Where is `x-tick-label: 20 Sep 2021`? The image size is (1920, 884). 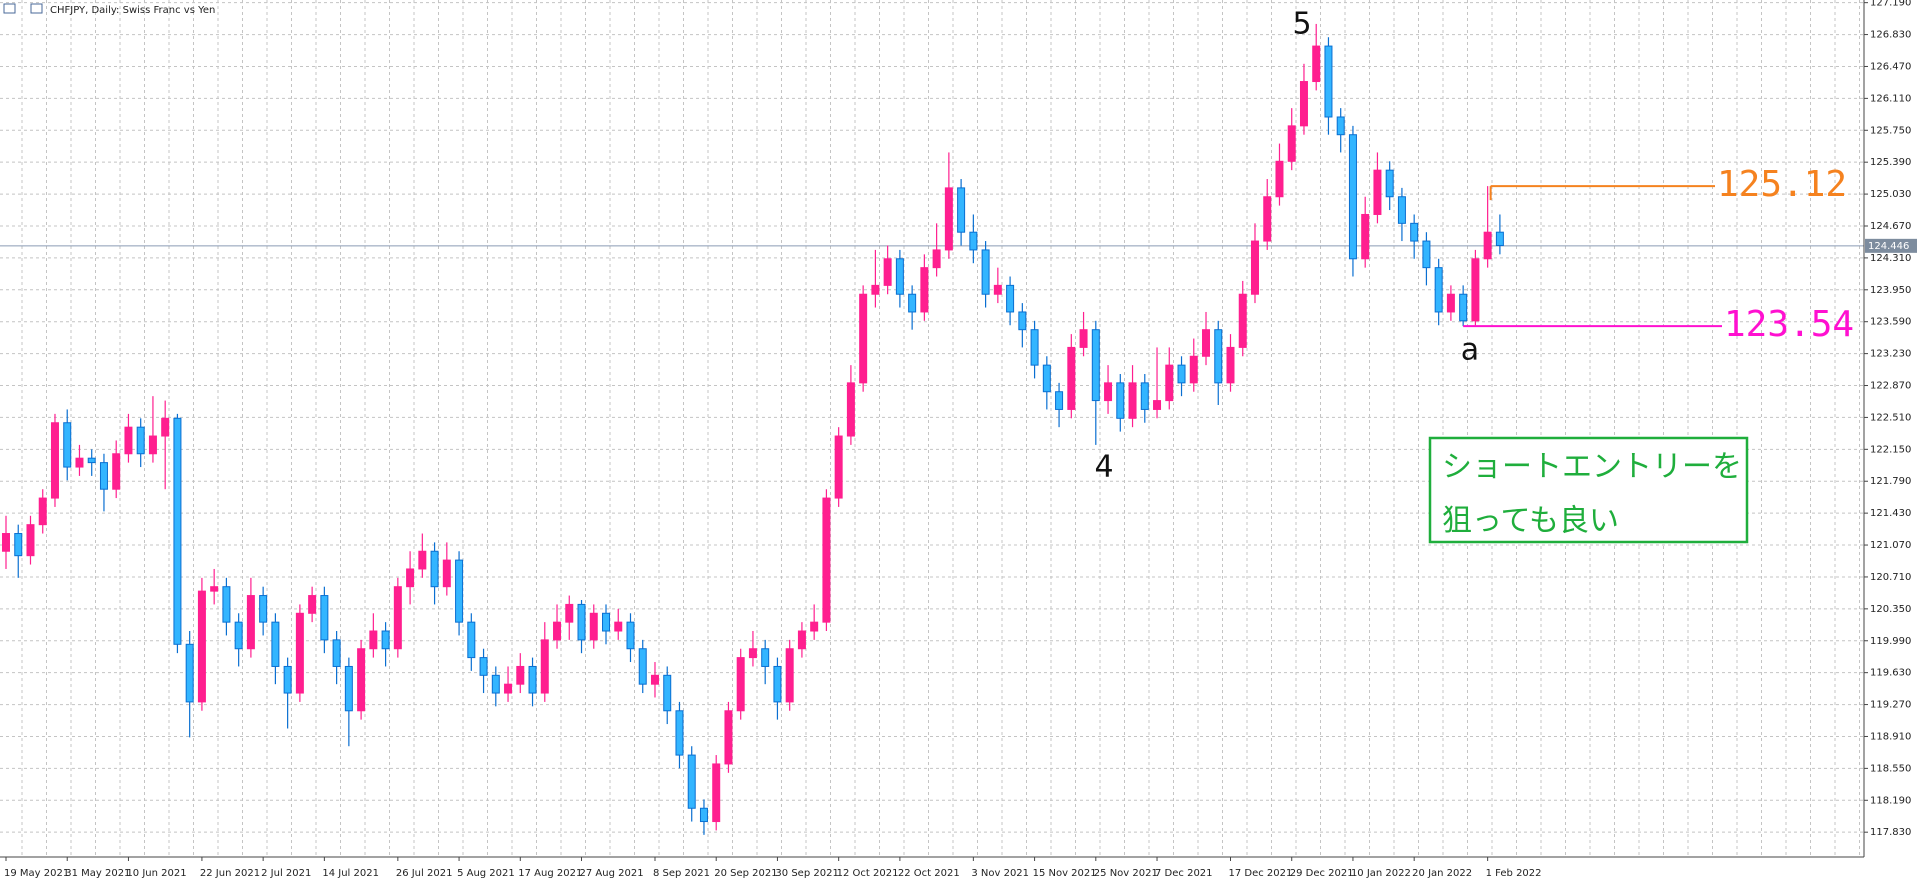
x-tick-label: 20 Sep 2021 is located at coordinates (745, 873).